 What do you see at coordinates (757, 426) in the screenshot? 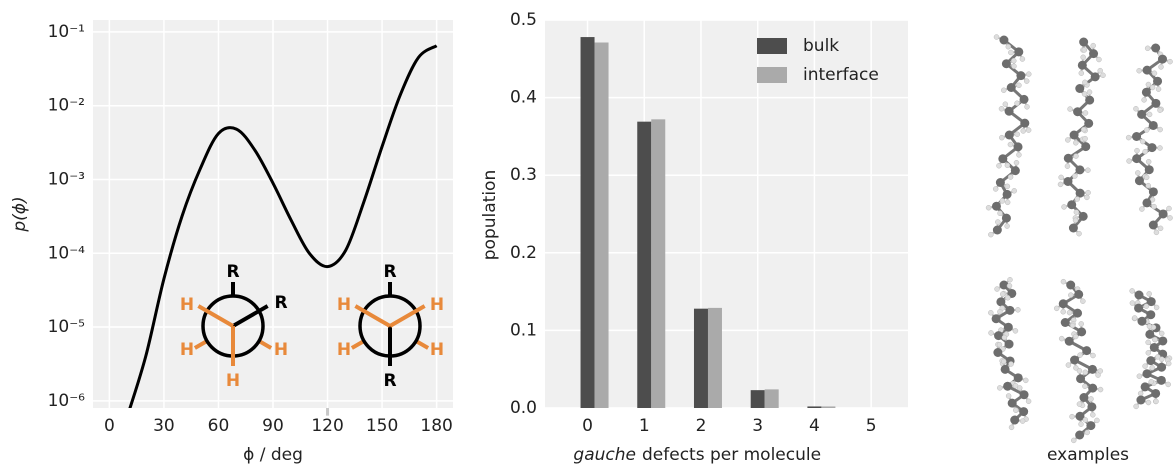
I see `x-tick-label: 3` at bounding box center [757, 426].